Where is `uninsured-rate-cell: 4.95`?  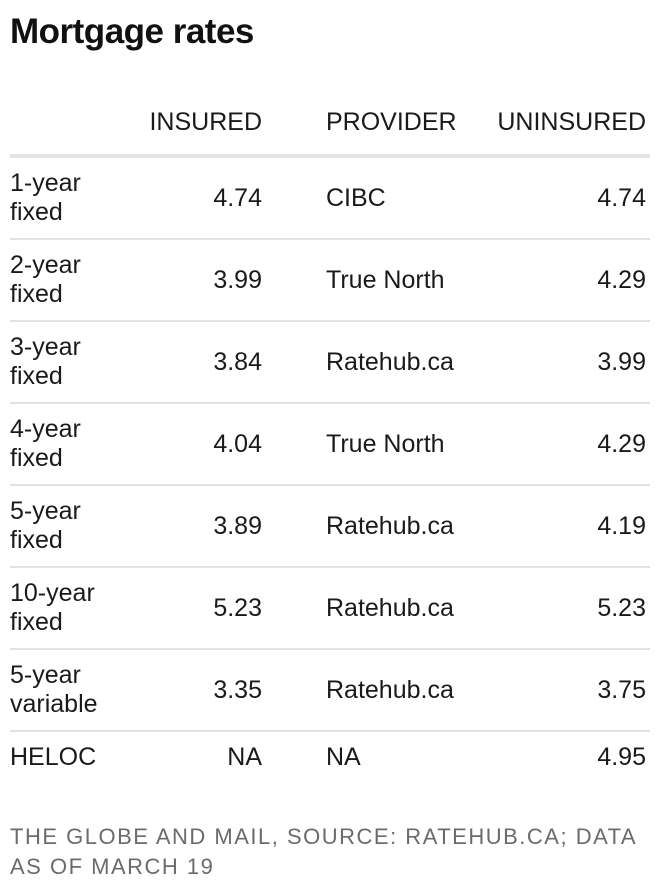 uninsured-rate-cell: 4.95 is located at coordinates (621, 756).